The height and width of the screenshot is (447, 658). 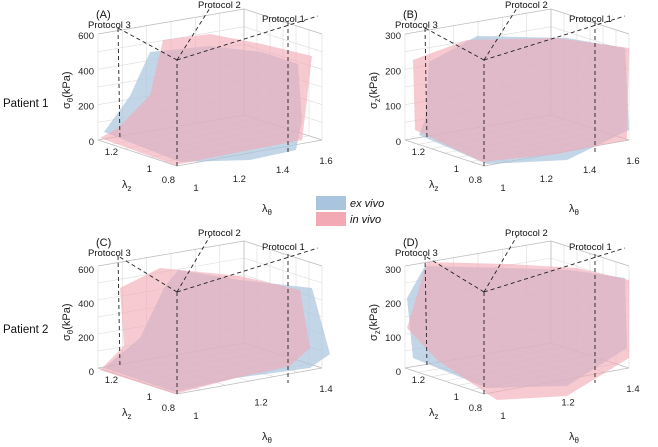 I want to click on legend-swatch-ex-vivo, so click(x=331, y=203).